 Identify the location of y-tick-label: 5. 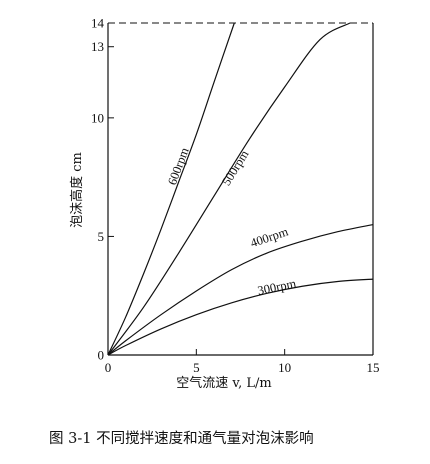
(101, 236).